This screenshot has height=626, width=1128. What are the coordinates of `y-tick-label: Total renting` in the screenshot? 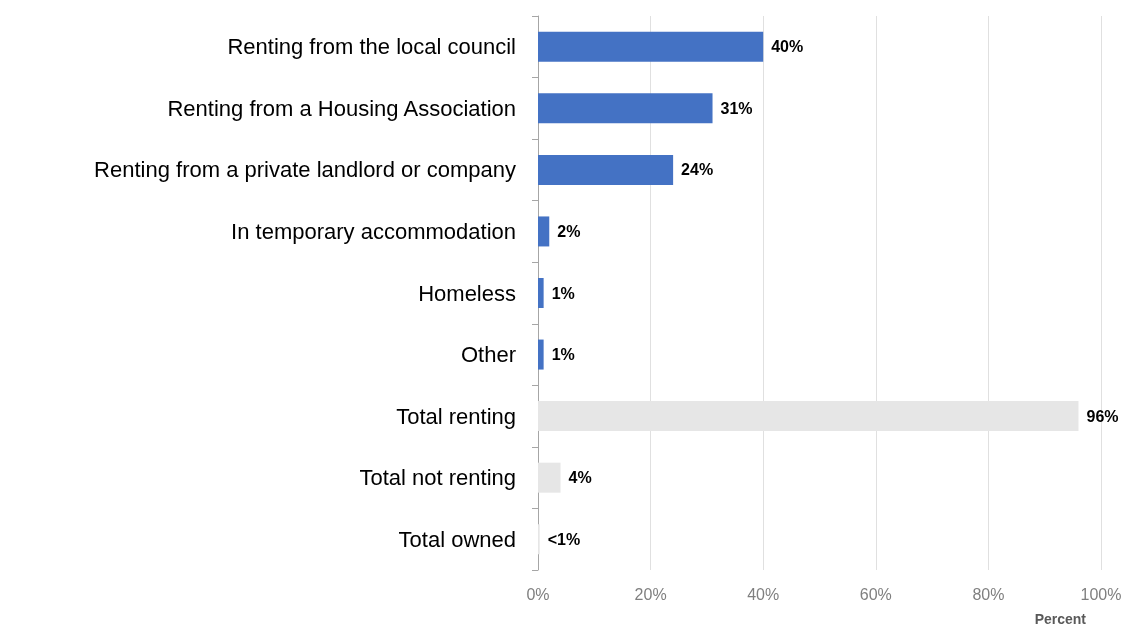 It's located at (456, 416).